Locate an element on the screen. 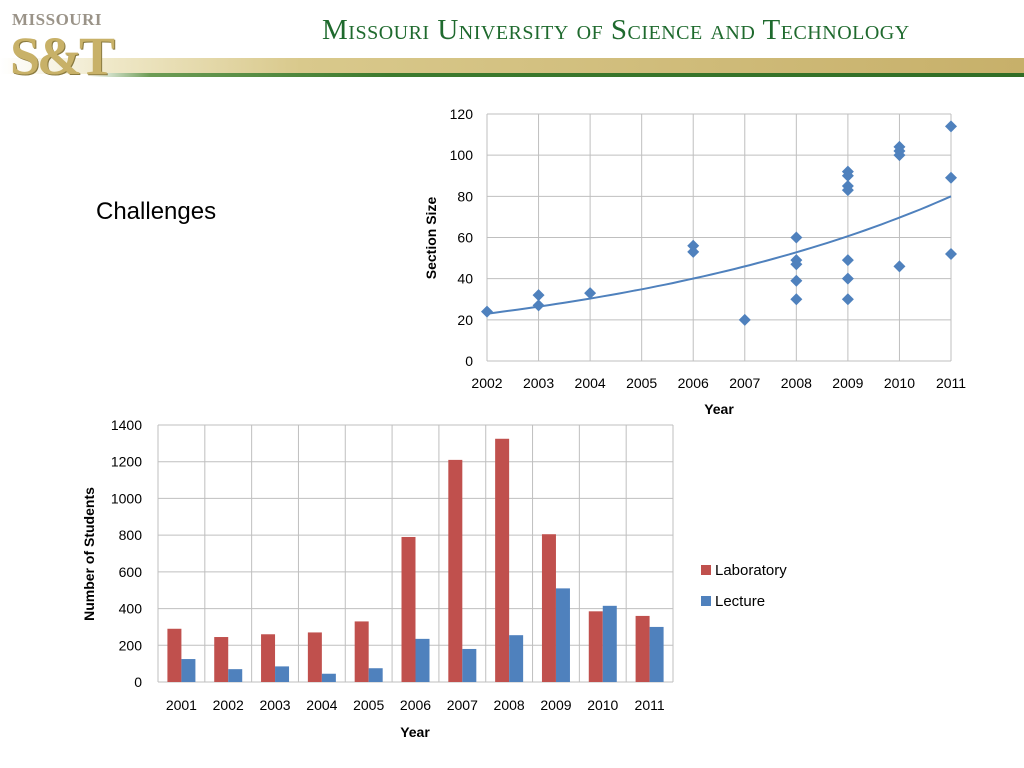 This screenshot has height=768, width=1024. scatter-x-tick-label: 2006 is located at coordinates (693, 383).